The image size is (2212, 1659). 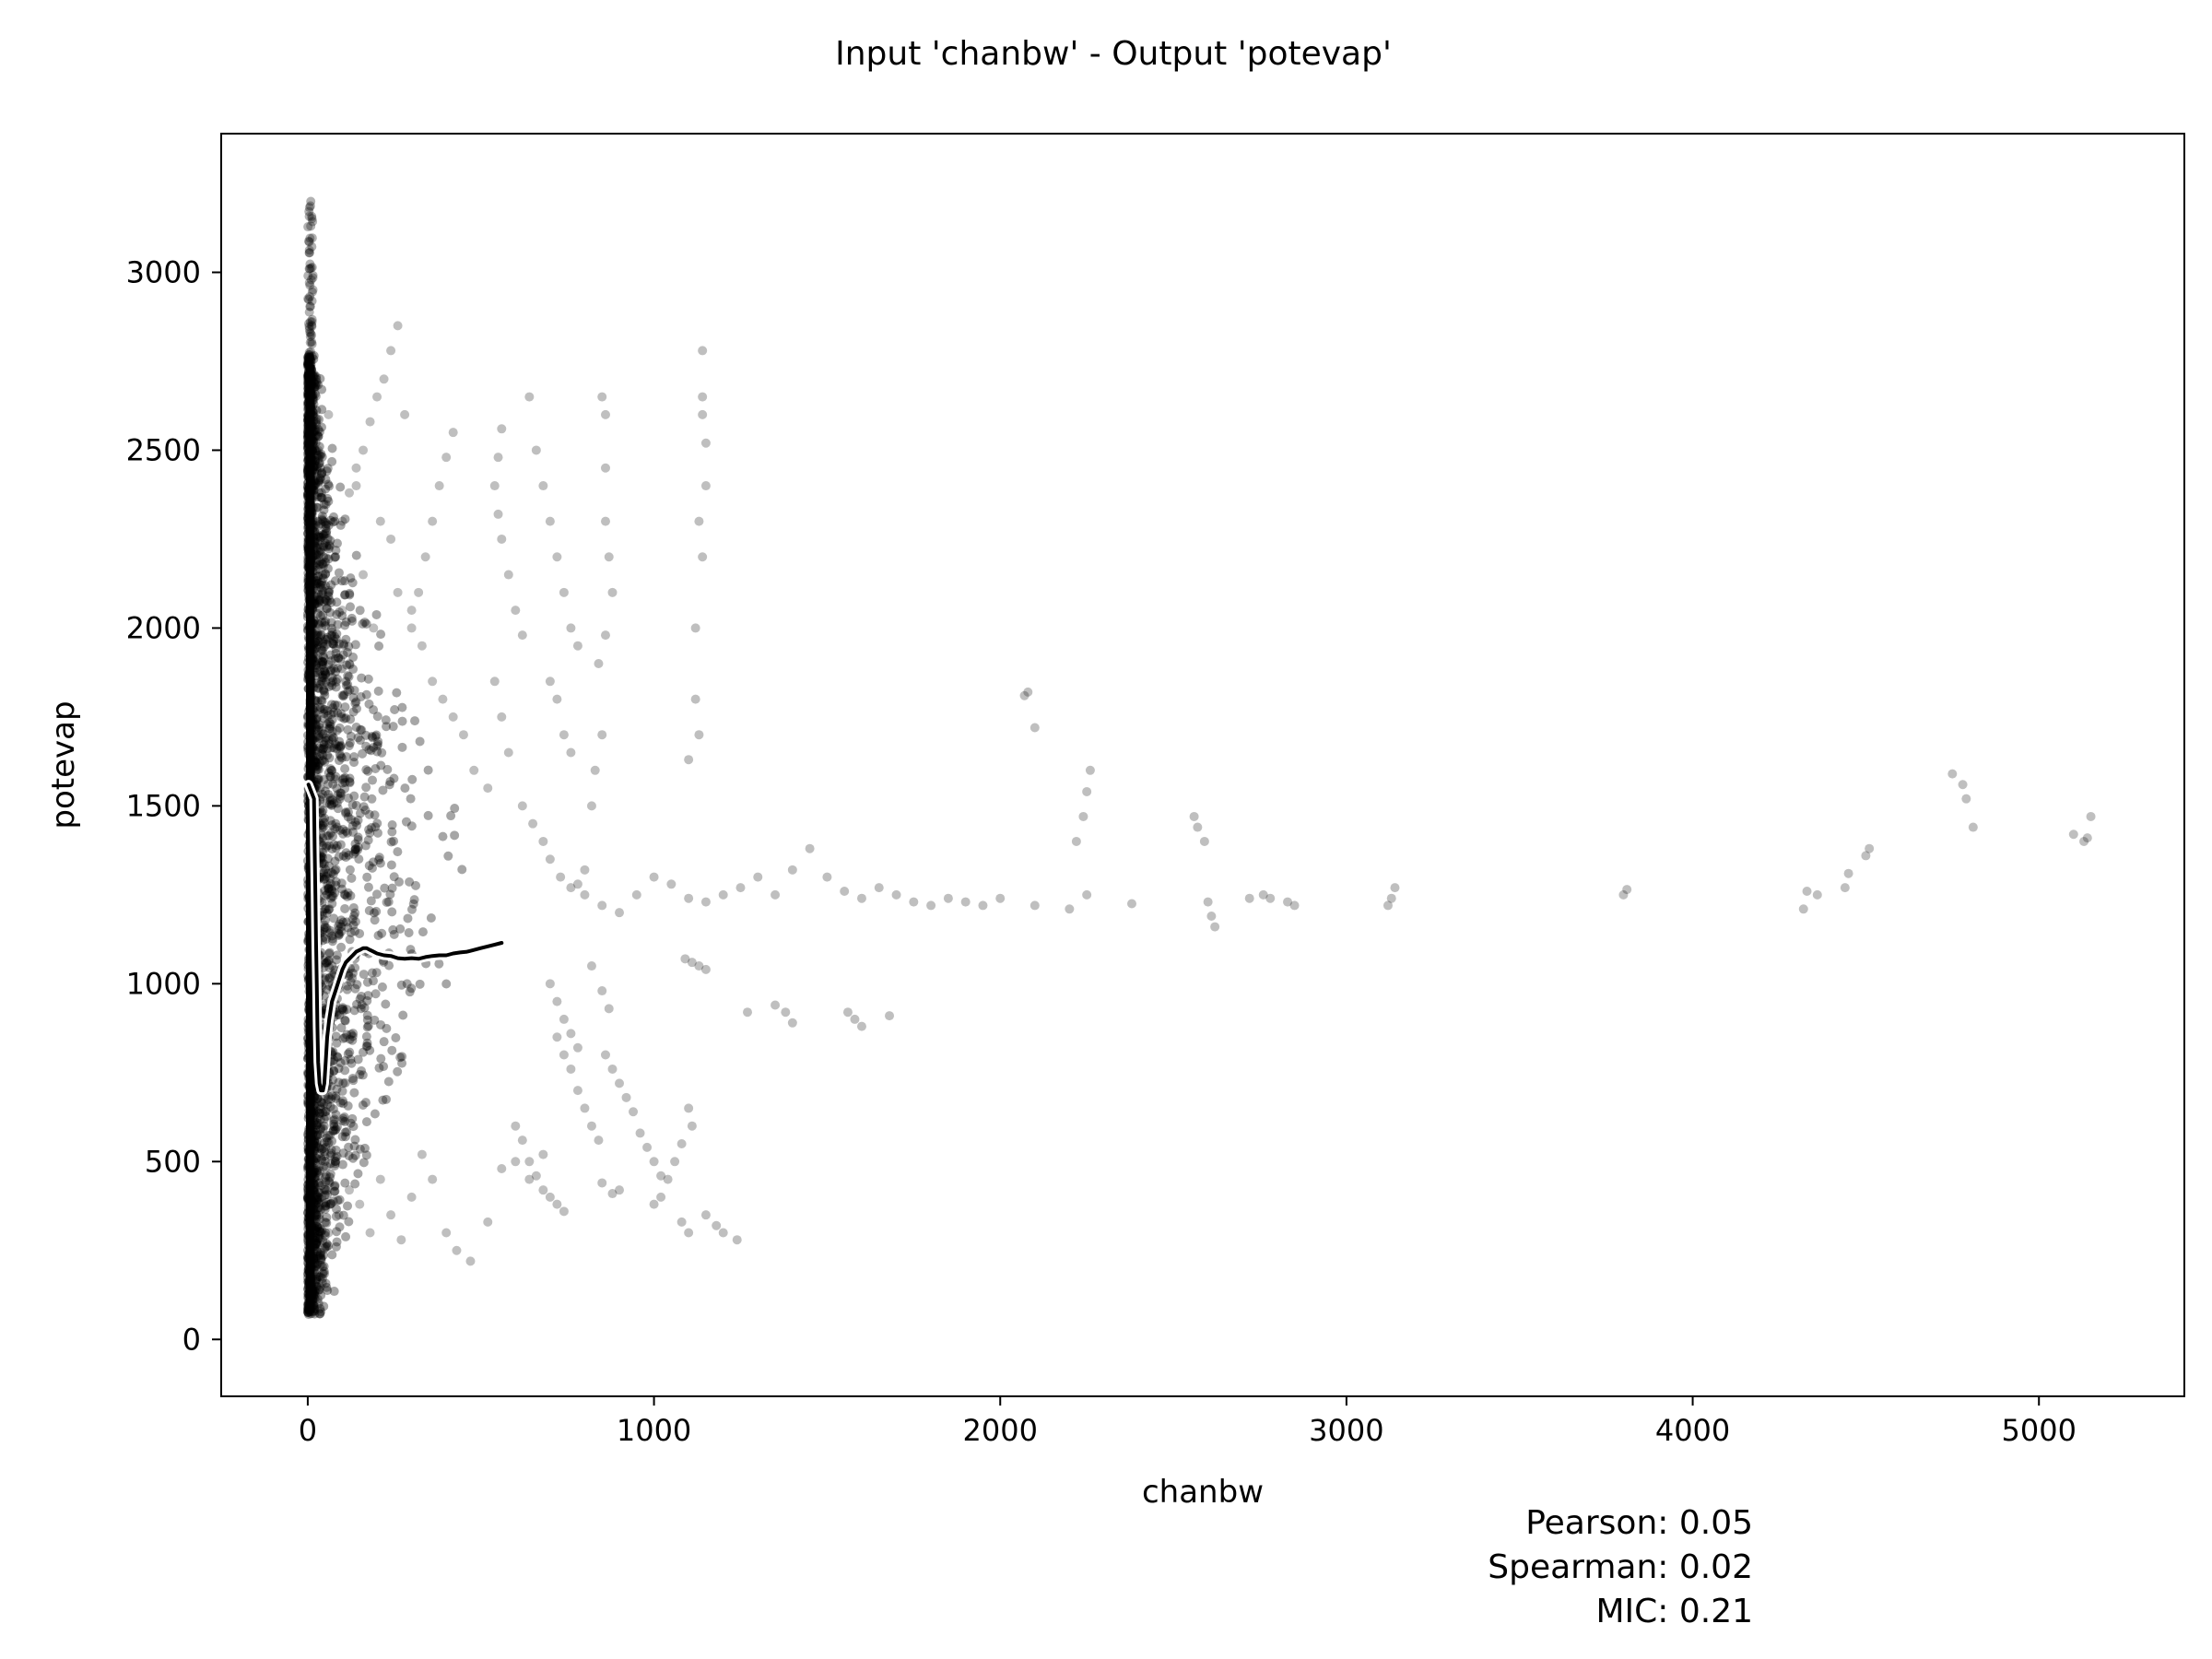 What do you see at coordinates (1674, 1611) in the screenshot?
I see `stat-mic: MIC: 0.21` at bounding box center [1674, 1611].